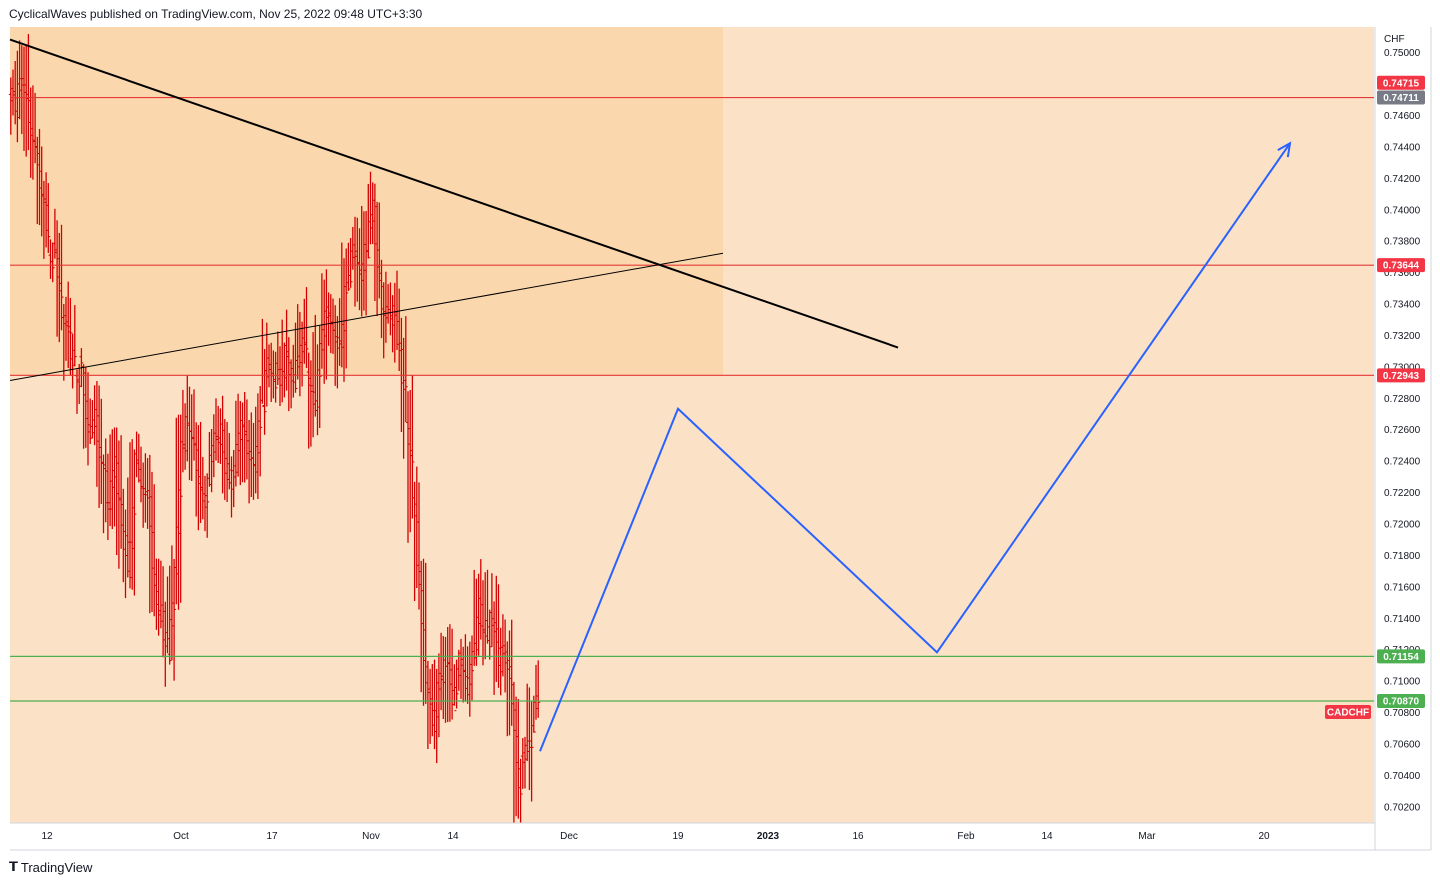 Image resolution: width=1440 pixels, height=884 pixels. What do you see at coordinates (1402, 776) in the screenshot?
I see `price-tick-label: 0.70400` at bounding box center [1402, 776].